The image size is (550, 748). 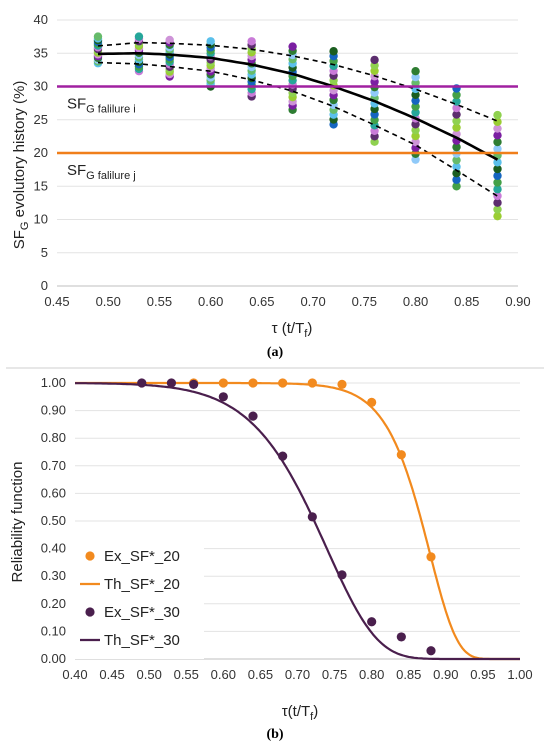 What do you see at coordinates (53, 520) in the screenshot?
I see `panel-b-y-tick-label: 0.50` at bounding box center [53, 520].